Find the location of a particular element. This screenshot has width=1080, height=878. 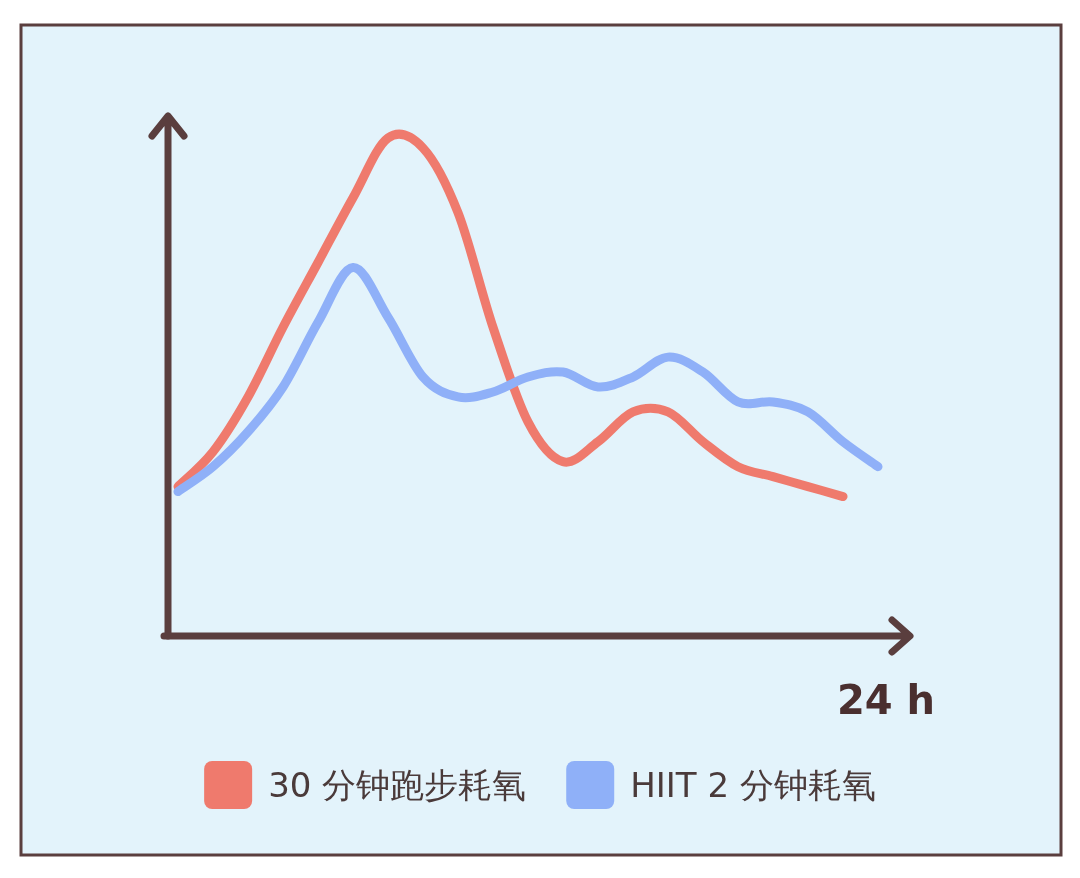

x-axis-title: 24 h is located at coordinates (885, 700).